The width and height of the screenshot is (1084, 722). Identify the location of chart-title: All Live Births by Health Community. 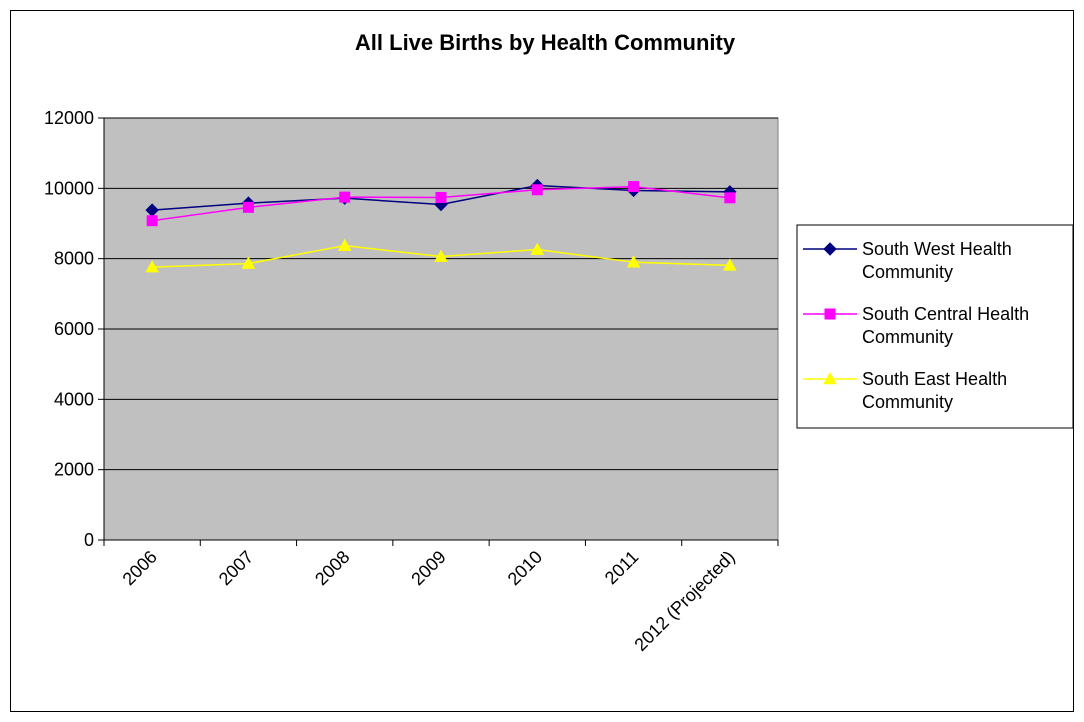
(545, 42).